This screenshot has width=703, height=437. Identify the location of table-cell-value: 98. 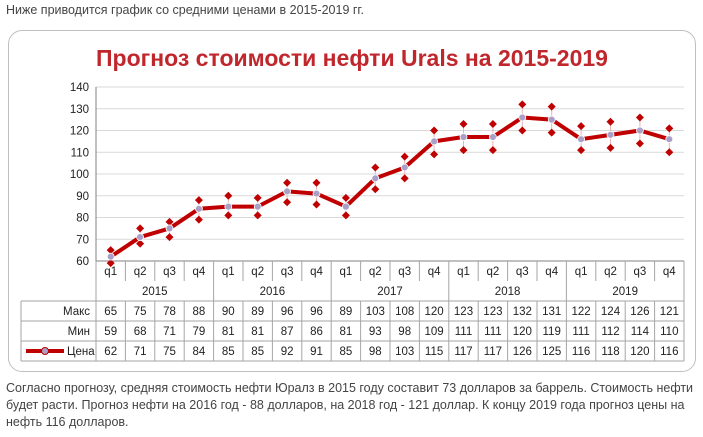
(404, 332).